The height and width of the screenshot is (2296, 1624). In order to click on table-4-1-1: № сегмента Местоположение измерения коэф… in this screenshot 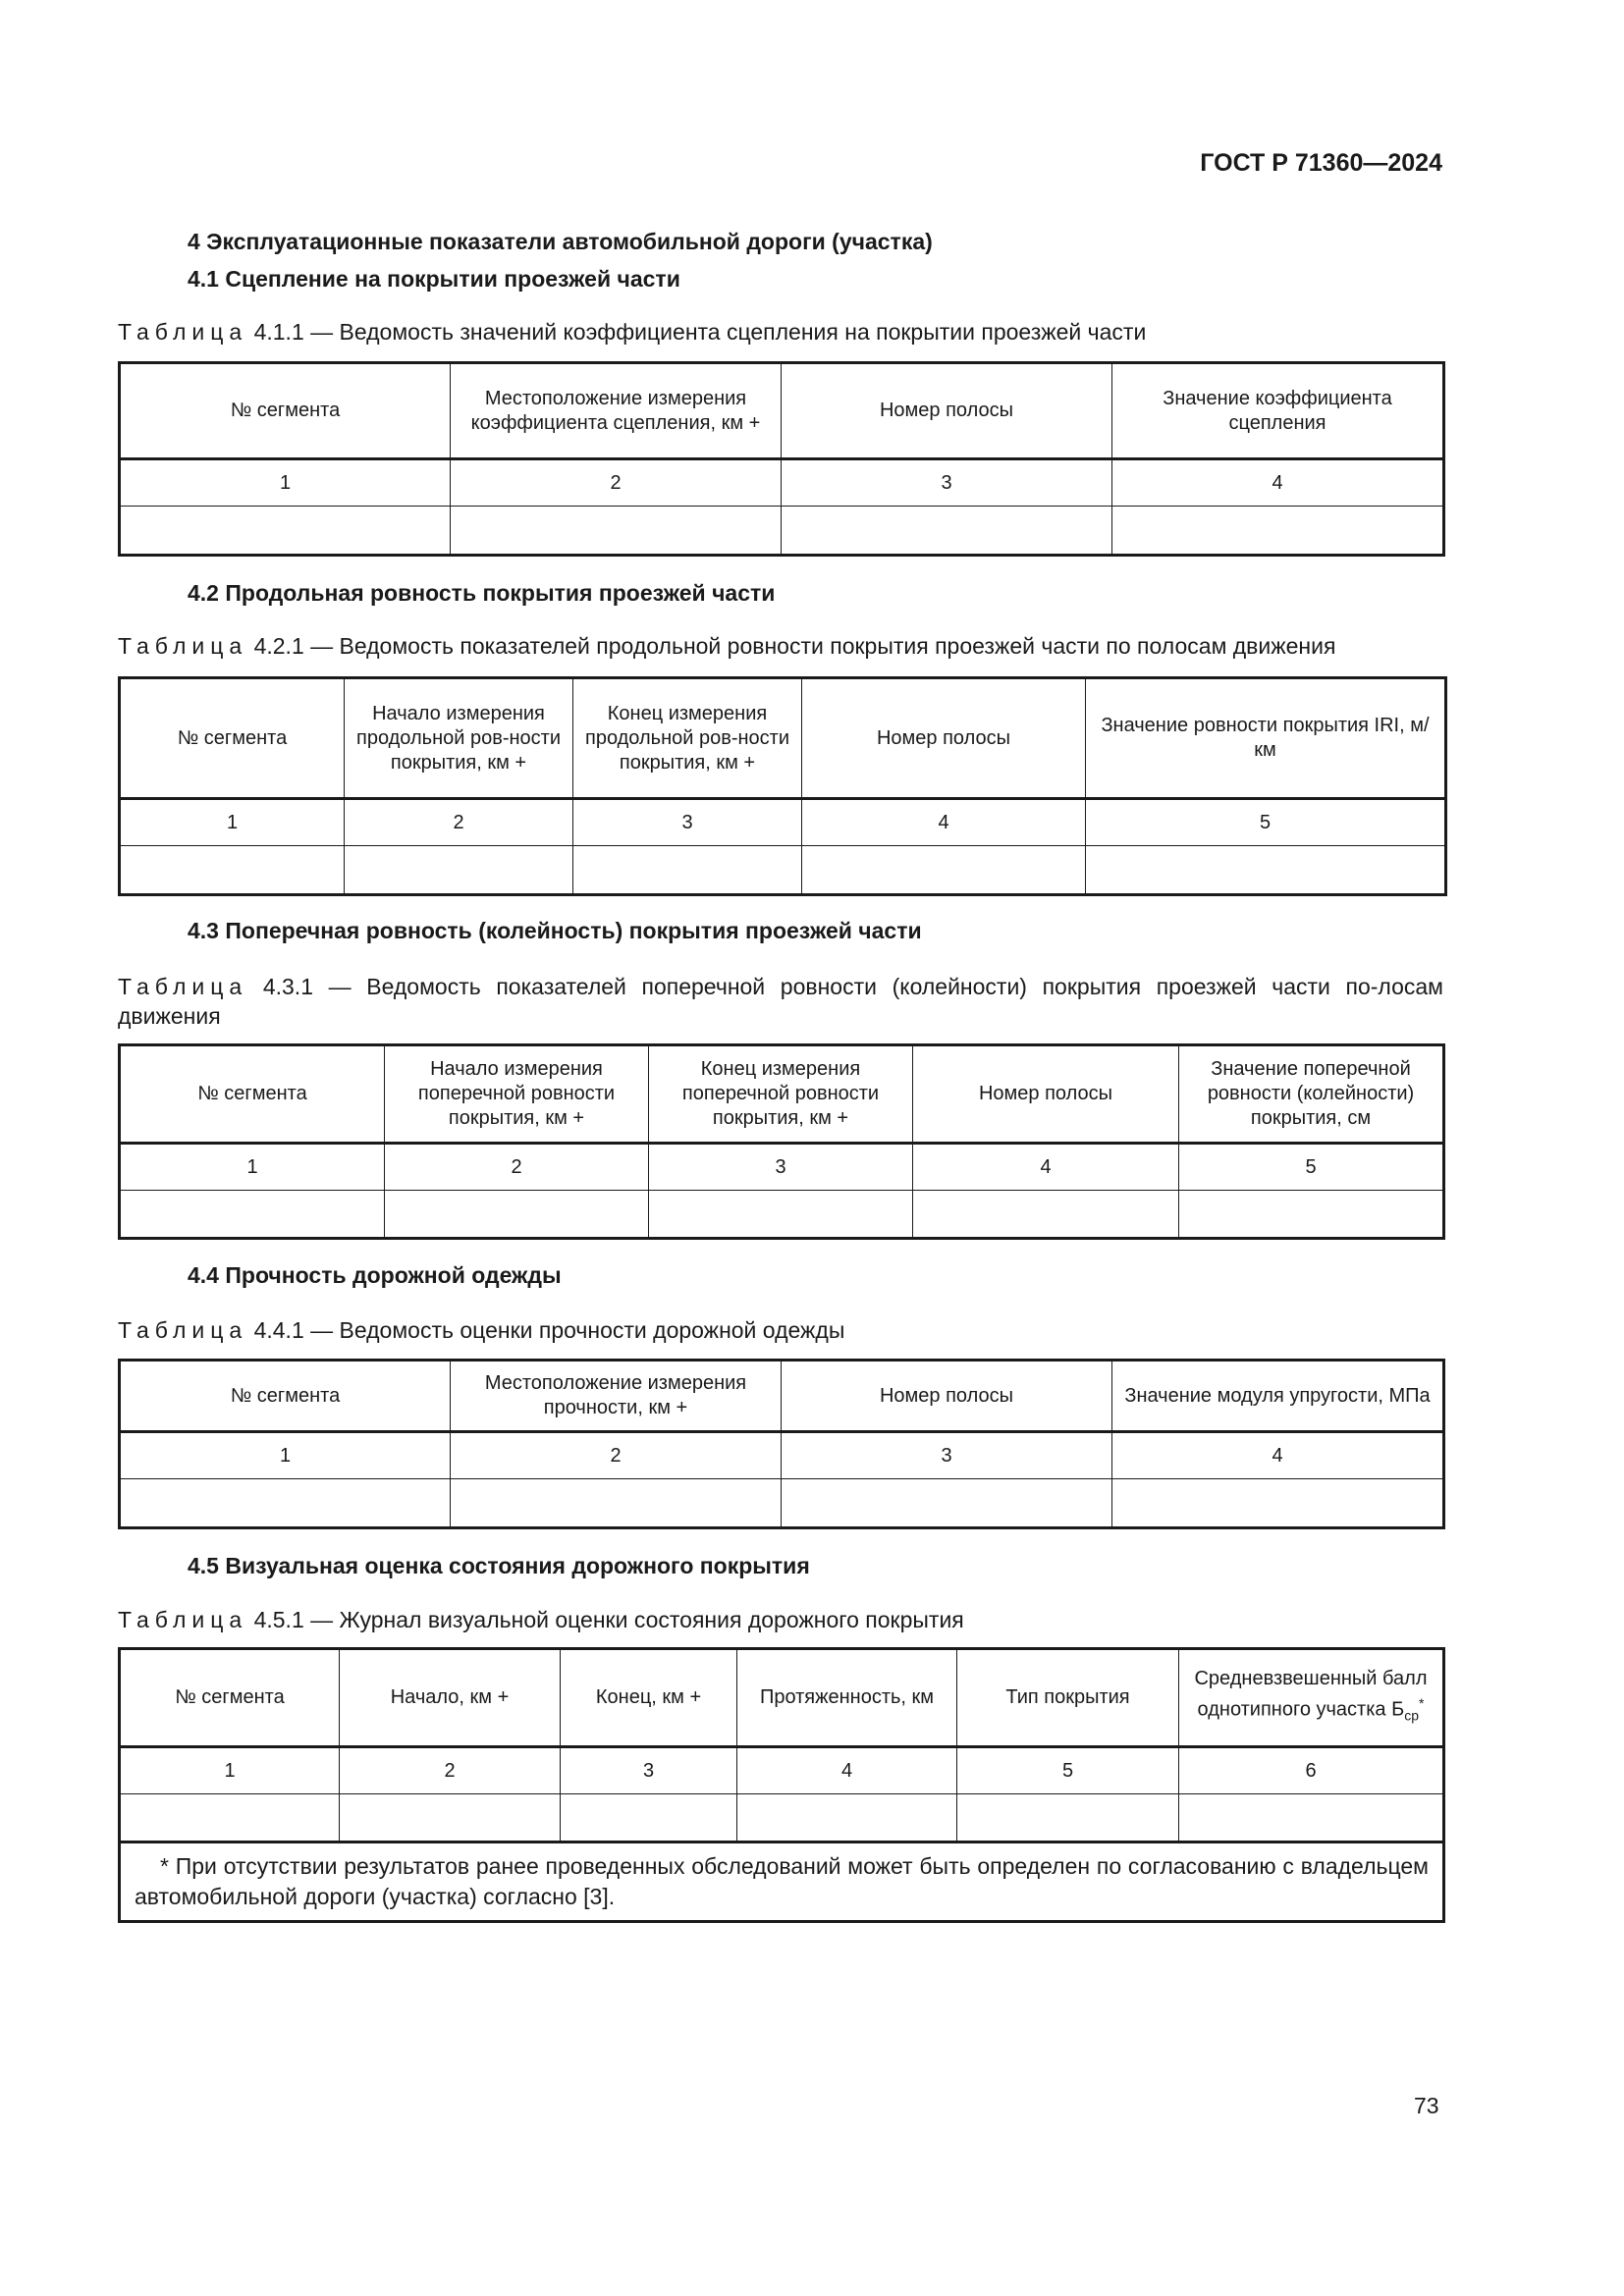, I will do `click(781, 459)`.